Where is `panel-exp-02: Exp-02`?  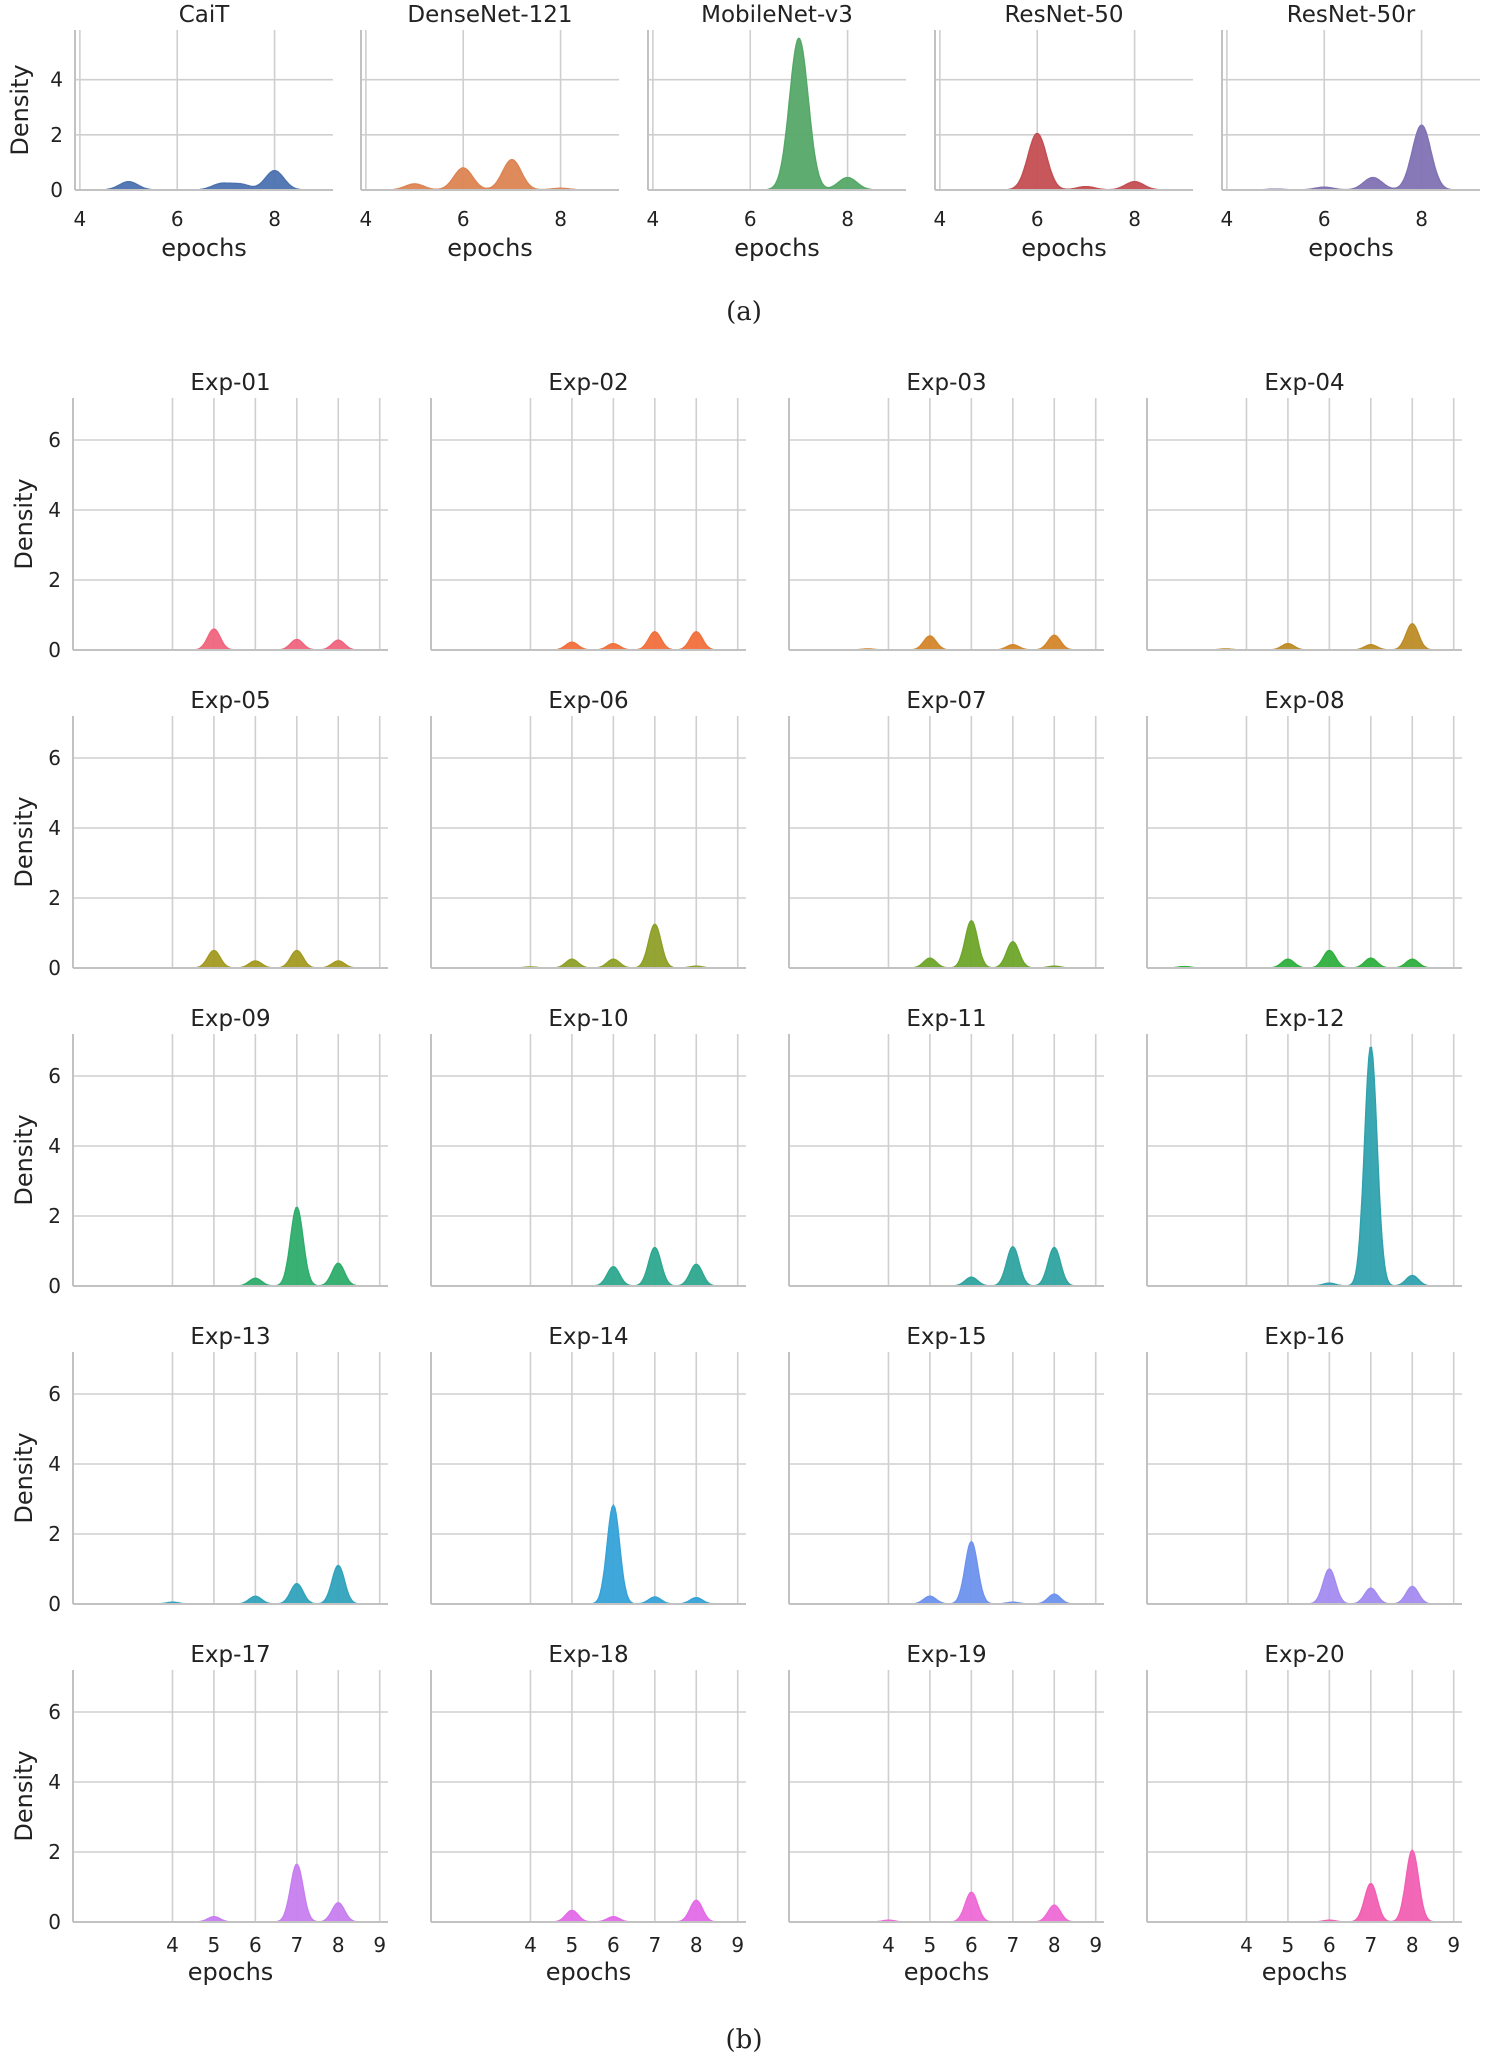
panel-exp-02: Exp-02 is located at coordinates (588, 510).